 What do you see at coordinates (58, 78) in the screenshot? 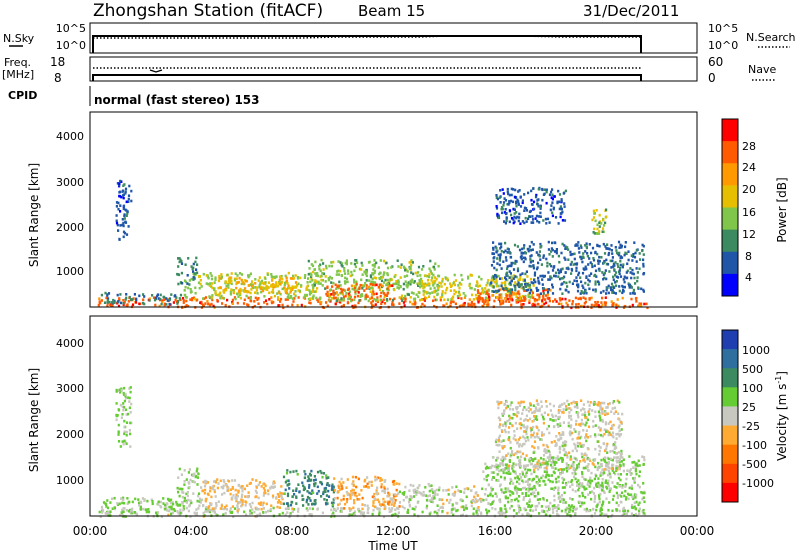
I see `freq-tick-bottom: 8` at bounding box center [58, 78].